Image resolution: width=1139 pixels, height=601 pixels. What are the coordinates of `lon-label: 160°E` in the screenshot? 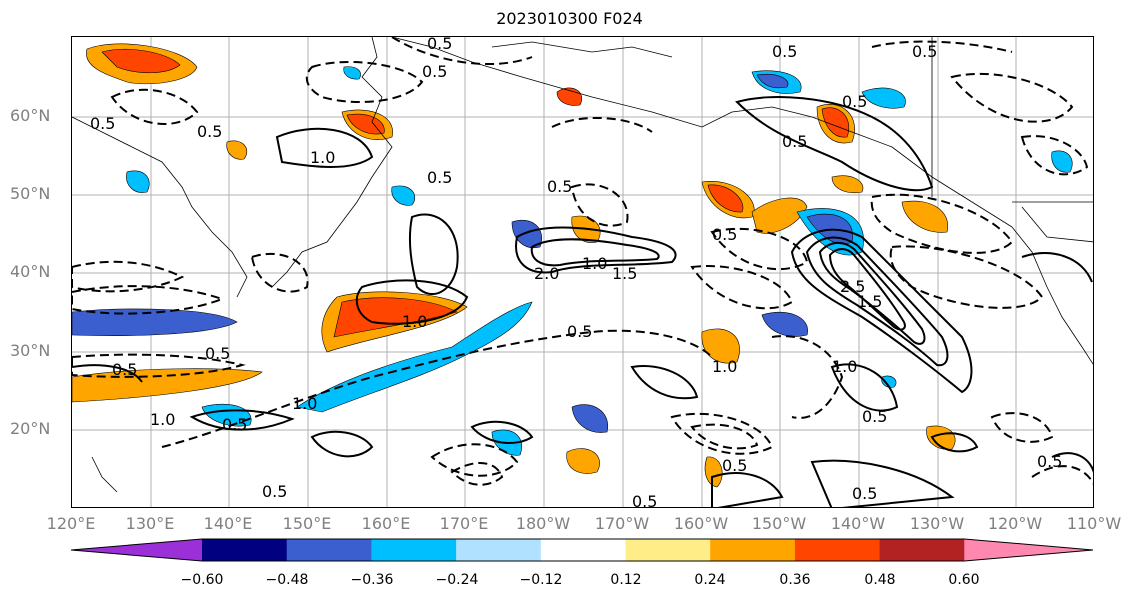 It's located at (386, 523).